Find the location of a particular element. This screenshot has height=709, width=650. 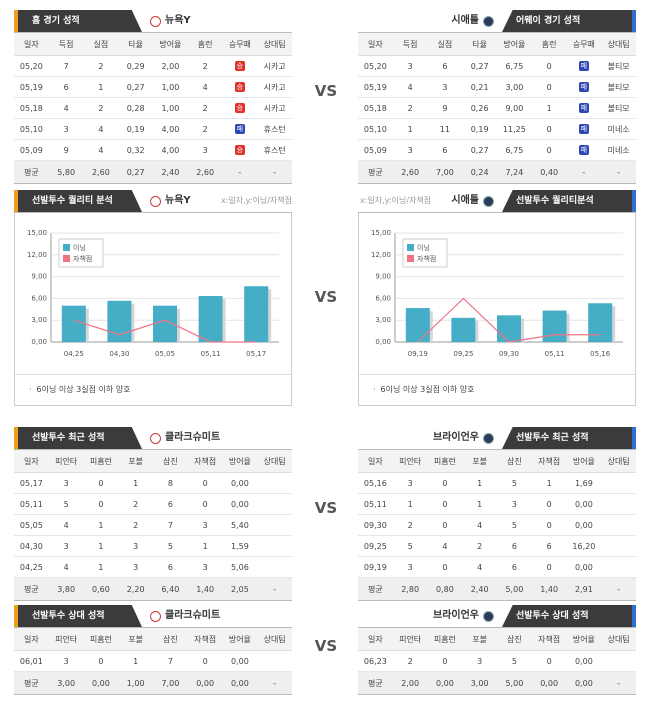

cell: 1,69 is located at coordinates (584, 483).